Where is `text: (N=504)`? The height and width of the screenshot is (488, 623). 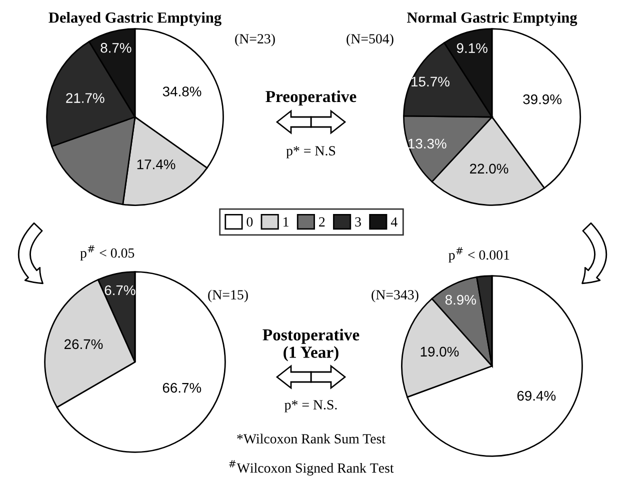
text: (N=504) is located at coordinates (370, 40).